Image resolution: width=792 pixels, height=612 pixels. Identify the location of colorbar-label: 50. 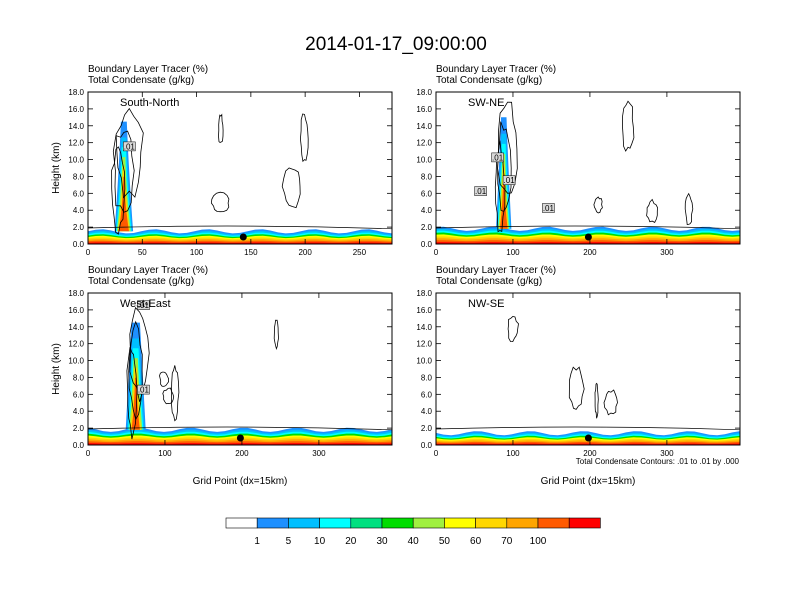
(445, 541).